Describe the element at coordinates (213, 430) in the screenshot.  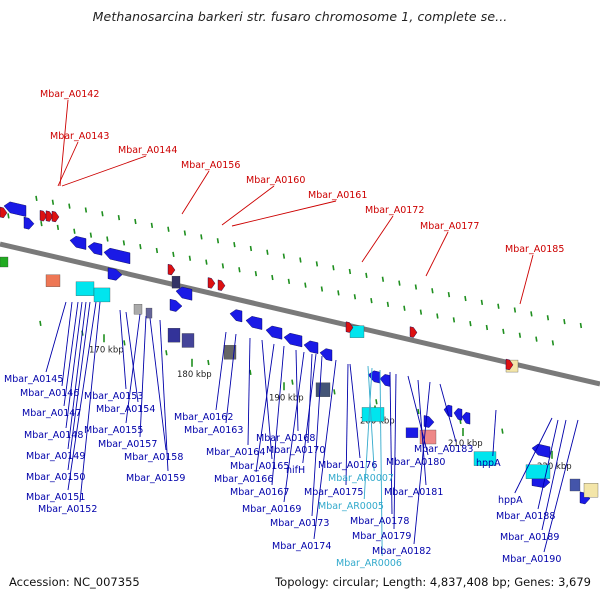
I see `gene-label: Mbar_A0163` at that location.